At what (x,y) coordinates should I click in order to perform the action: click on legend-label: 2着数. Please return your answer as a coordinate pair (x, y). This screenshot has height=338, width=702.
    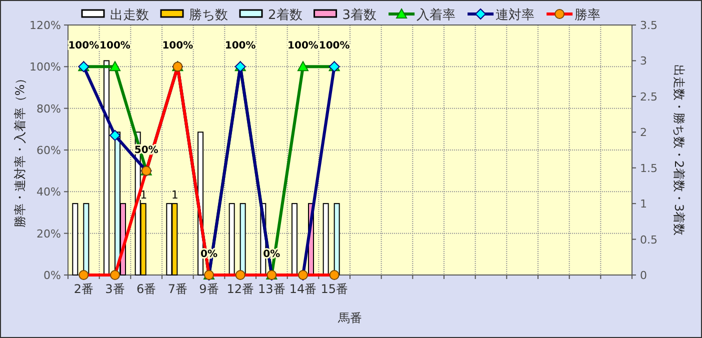
    Looking at the image, I should click on (285, 15).